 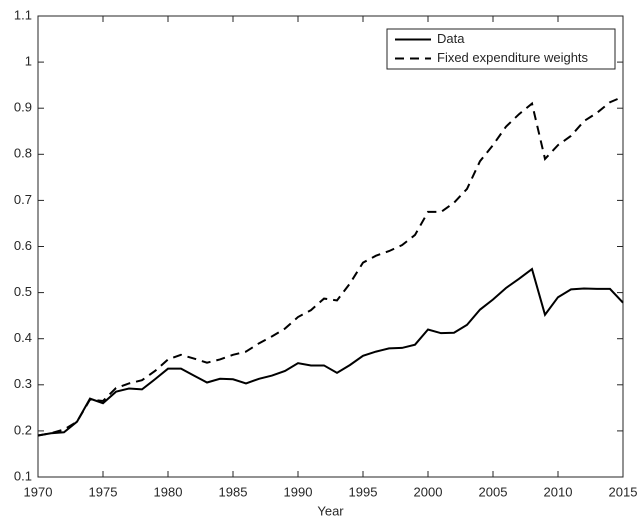 I want to click on x-tick-label: 2010, so click(x=558, y=491).